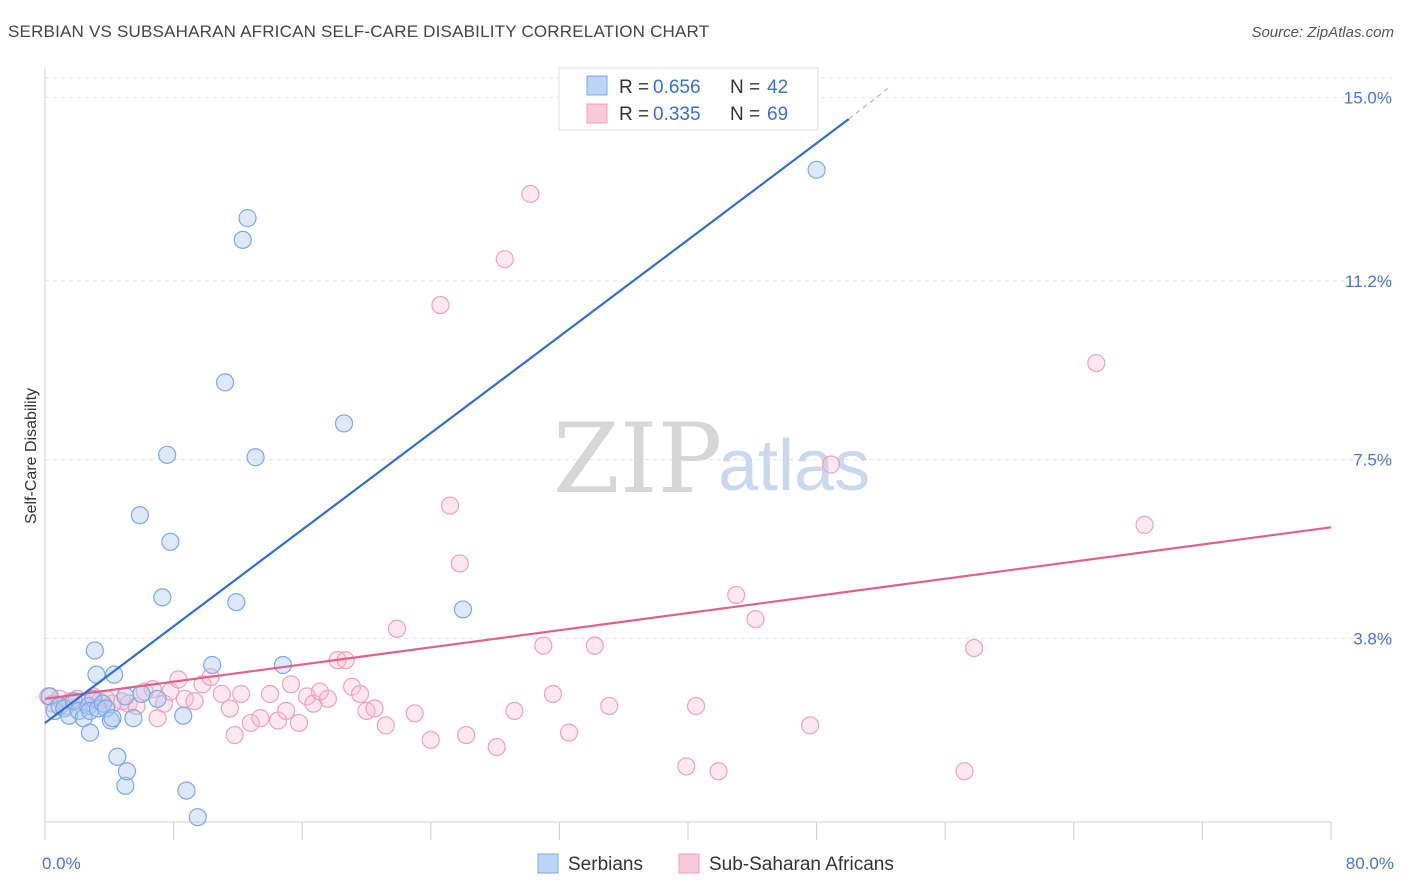 The width and height of the screenshot is (1406, 892). I want to click on legend-n-value-africans: 69, so click(777, 114).